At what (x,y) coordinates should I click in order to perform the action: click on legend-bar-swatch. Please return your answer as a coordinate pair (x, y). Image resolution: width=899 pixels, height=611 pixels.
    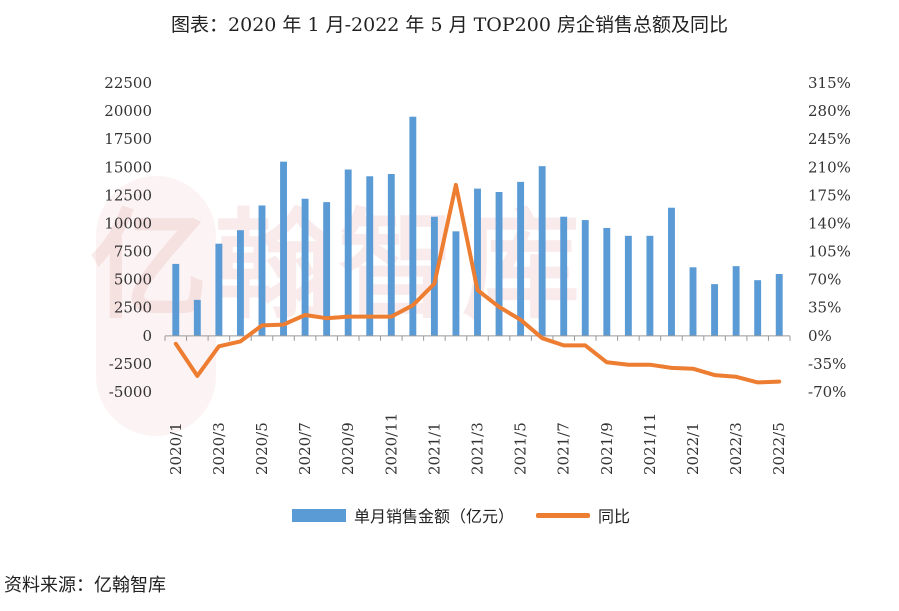
    Looking at the image, I should click on (319, 515).